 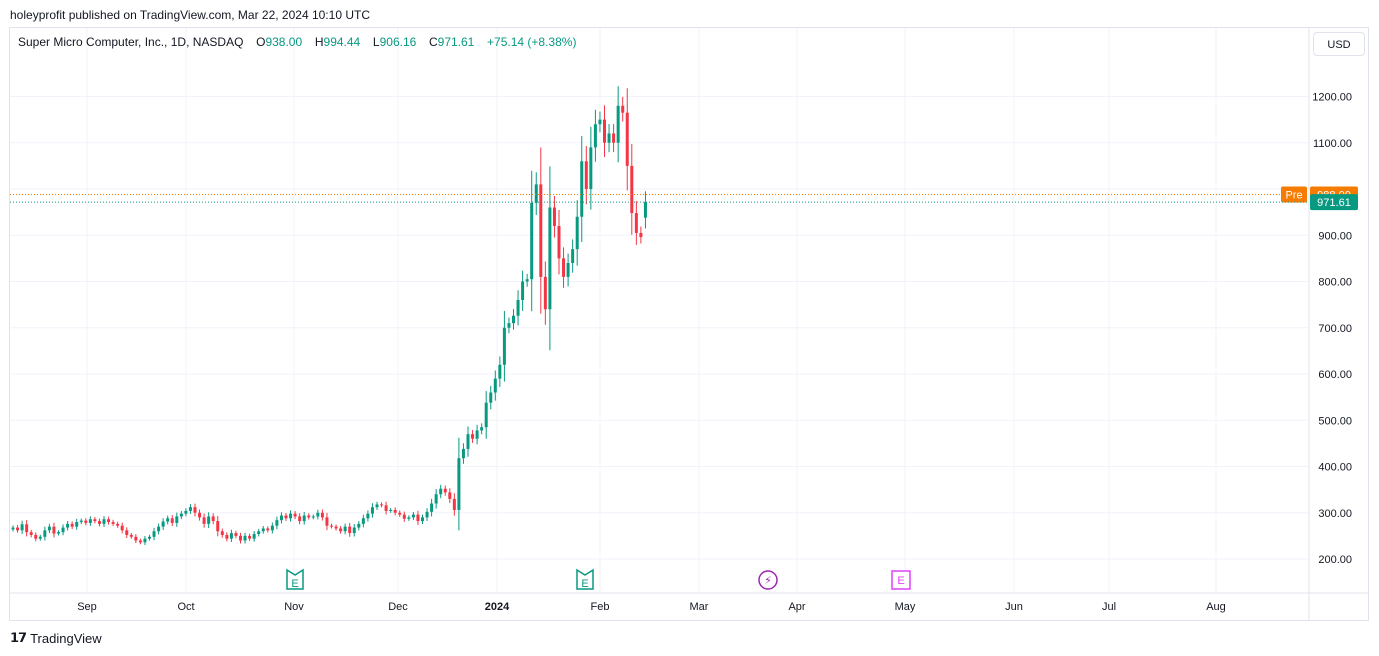 What do you see at coordinates (651, 607) in the screenshot?
I see `x-axis: Sep Oct Nov Dec 2024 Feb Mar Apr May Jun Jul Aug` at bounding box center [651, 607].